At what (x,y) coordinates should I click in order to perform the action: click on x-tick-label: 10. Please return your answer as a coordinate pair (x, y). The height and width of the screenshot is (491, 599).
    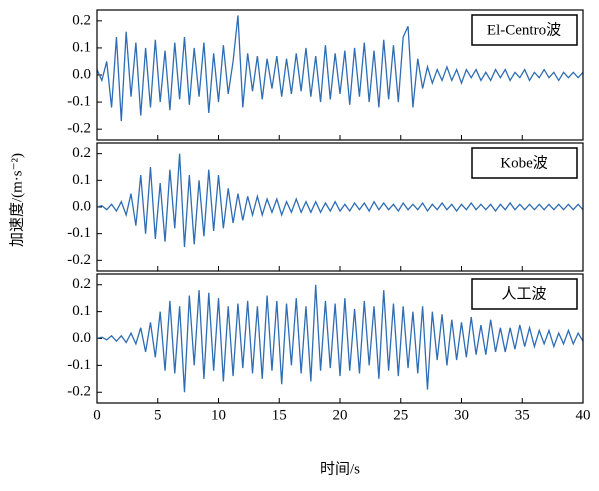
    Looking at the image, I should click on (218, 415).